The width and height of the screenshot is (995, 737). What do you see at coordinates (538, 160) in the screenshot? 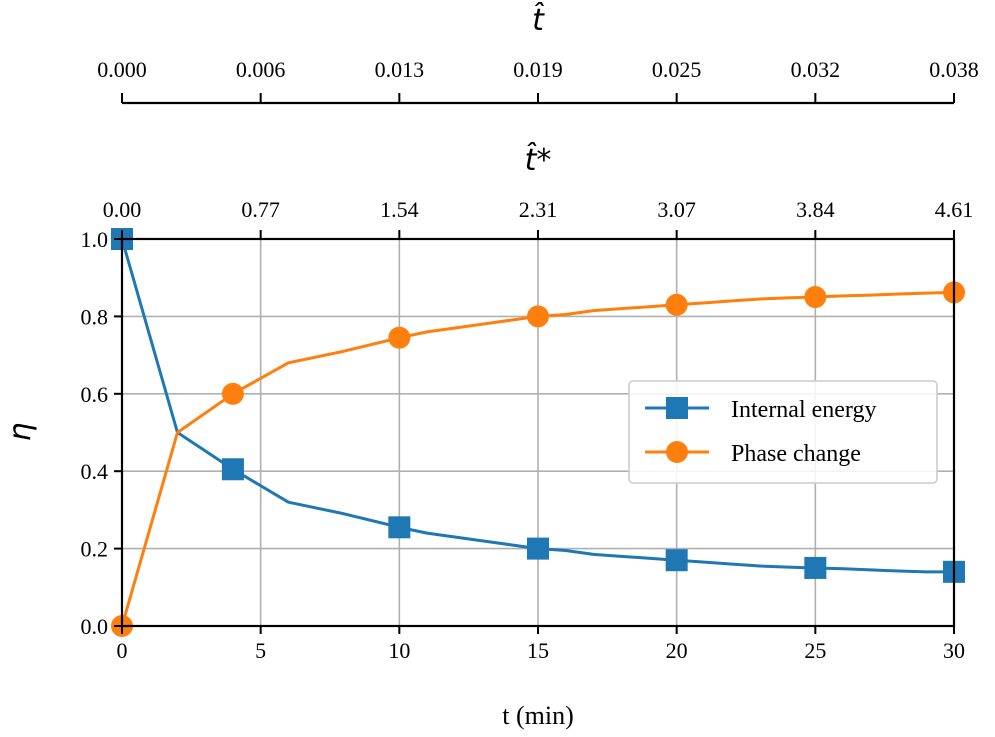
I see `secondary-axis-title: t̂*` at bounding box center [538, 160].